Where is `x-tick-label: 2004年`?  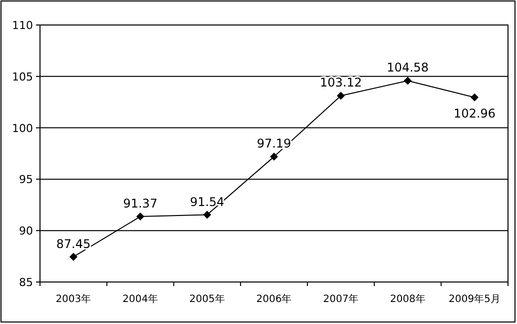 x-tick-label: 2004年 is located at coordinates (140, 299).